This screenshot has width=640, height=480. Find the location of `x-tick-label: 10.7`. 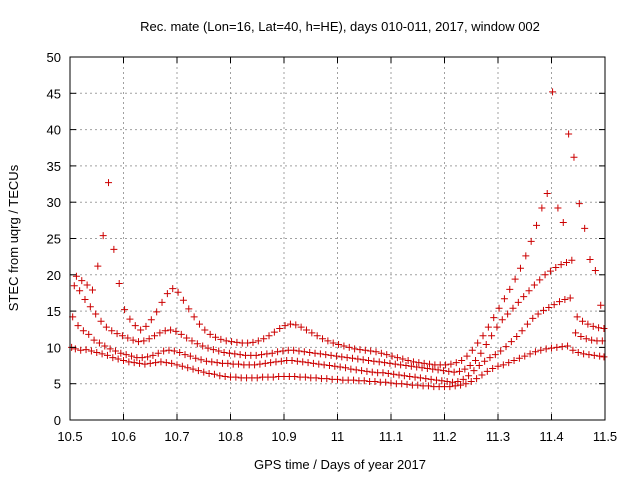

x-tick-label: 10.7 is located at coordinates (176, 436).